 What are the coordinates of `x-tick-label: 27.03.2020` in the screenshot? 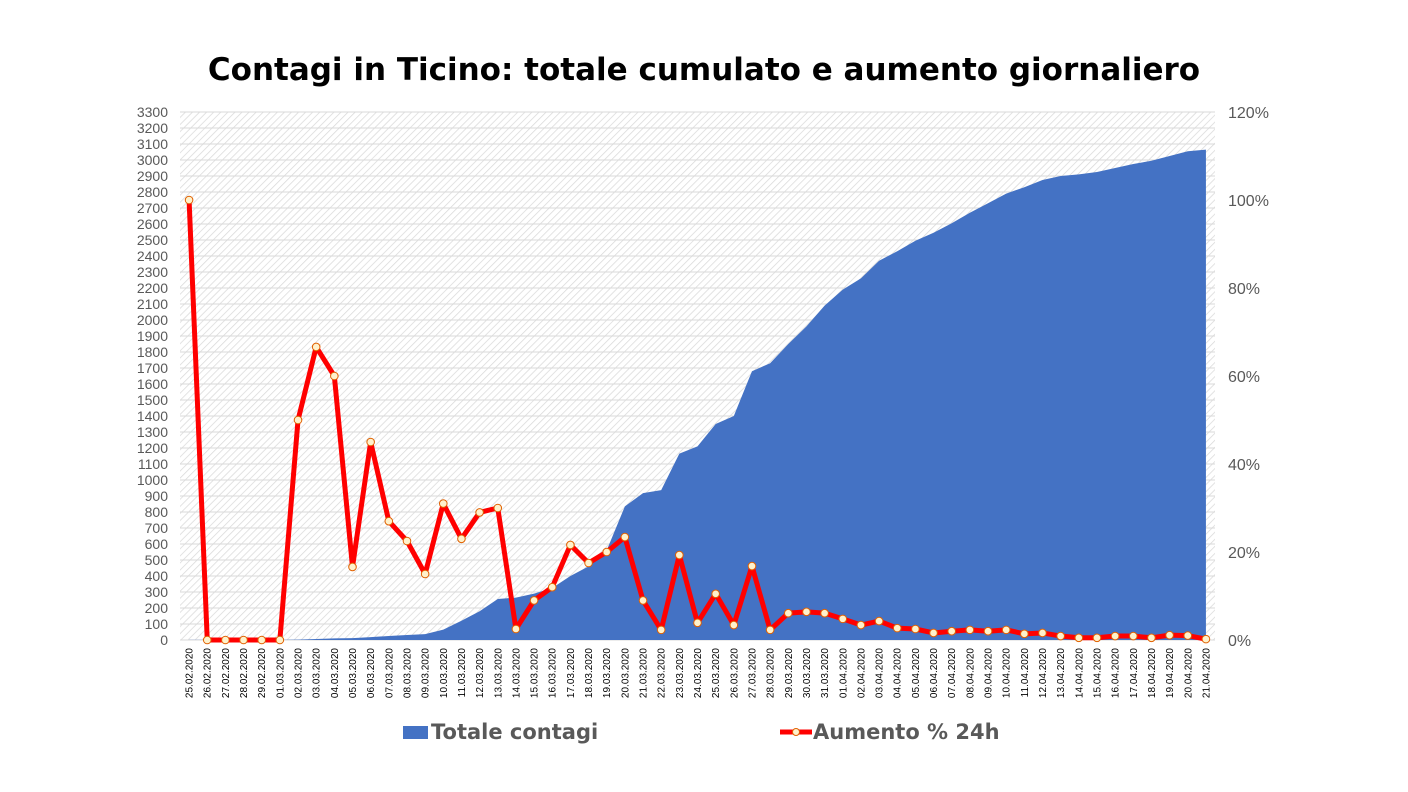 It's located at (752, 673).